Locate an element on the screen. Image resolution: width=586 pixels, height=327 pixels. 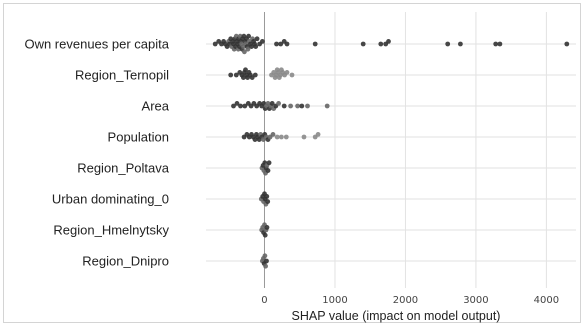
x-tick-label: 0 is located at coordinates (264, 300).